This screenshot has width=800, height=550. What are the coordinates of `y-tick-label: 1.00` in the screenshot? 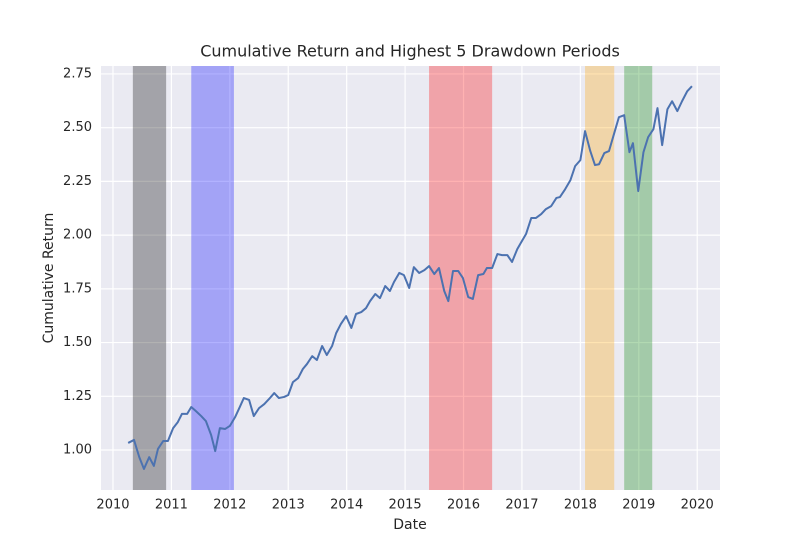 It's located at (77, 450).